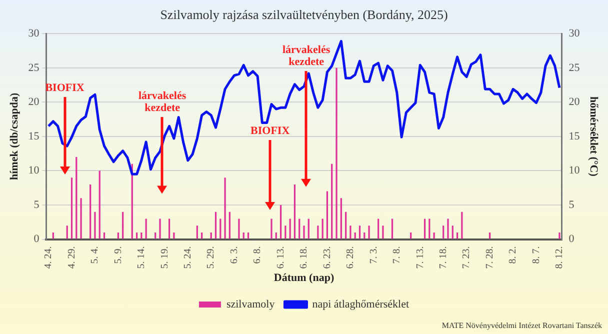  I want to click on y-tick-label: 25, so click(34, 68).